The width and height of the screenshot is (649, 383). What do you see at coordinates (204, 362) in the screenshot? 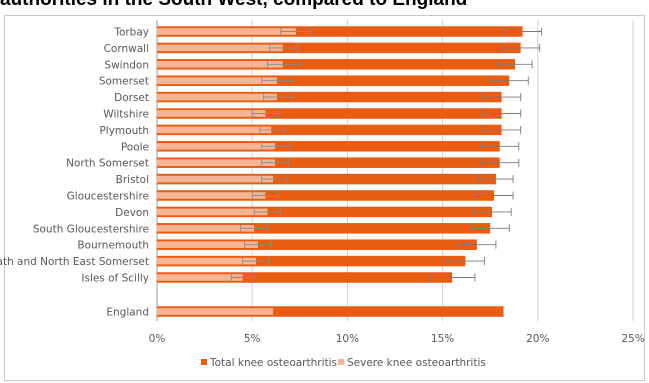
I see `legend-total-swatch` at bounding box center [204, 362].